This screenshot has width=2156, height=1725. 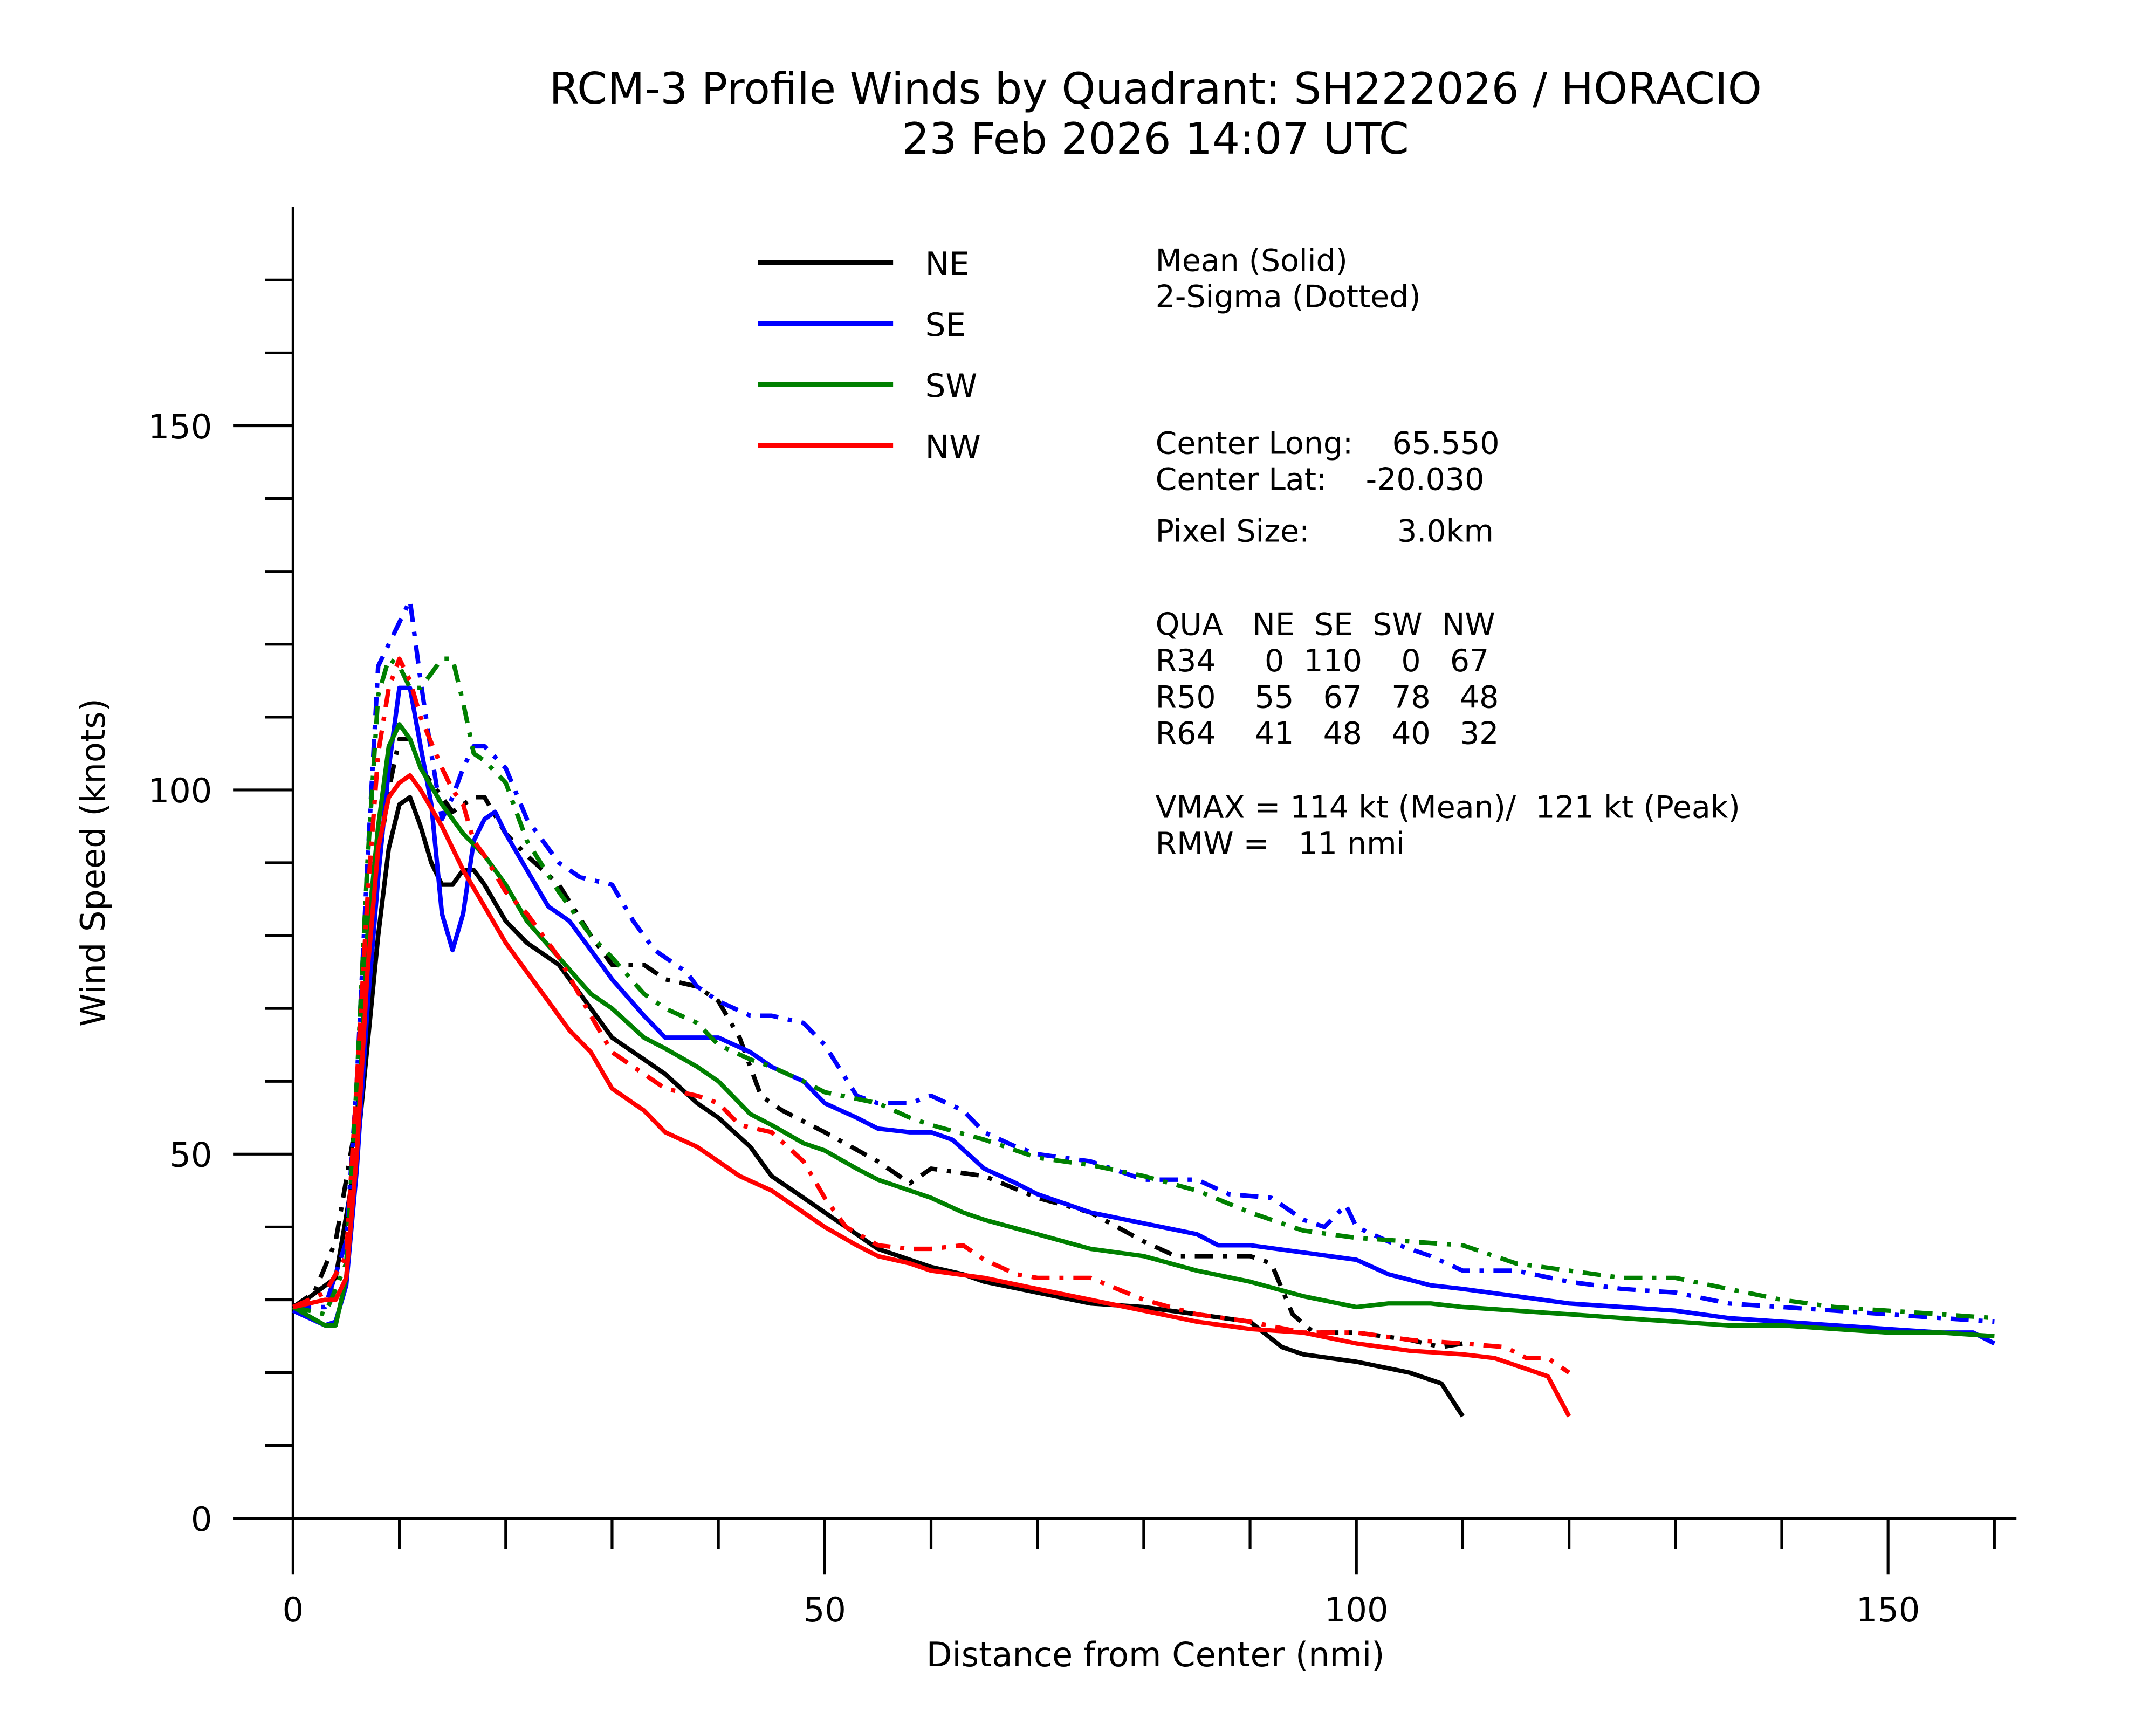 What do you see at coordinates (1281, 844) in the screenshot?
I see `rmw: RMW = 11 nmi` at bounding box center [1281, 844].